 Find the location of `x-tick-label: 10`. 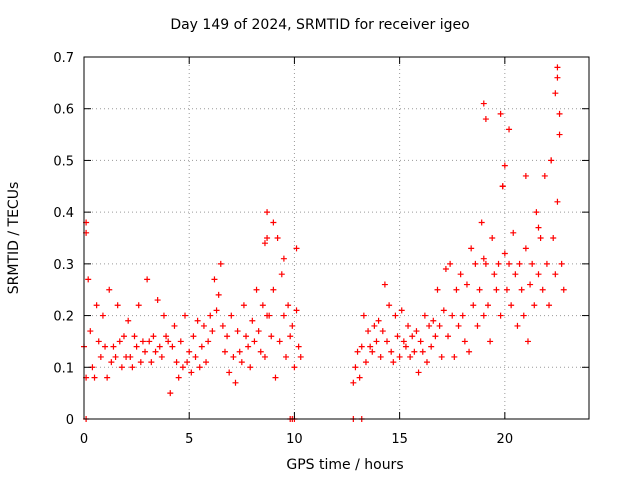

x-tick-label: 10 is located at coordinates (294, 439).